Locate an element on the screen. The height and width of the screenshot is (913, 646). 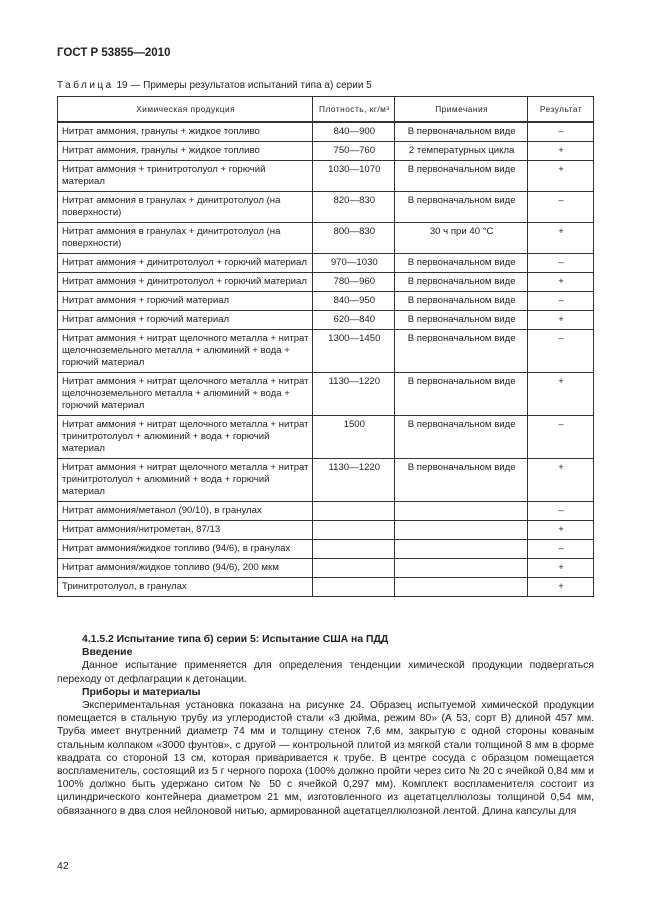
column-header: Результат is located at coordinates (560, 109).